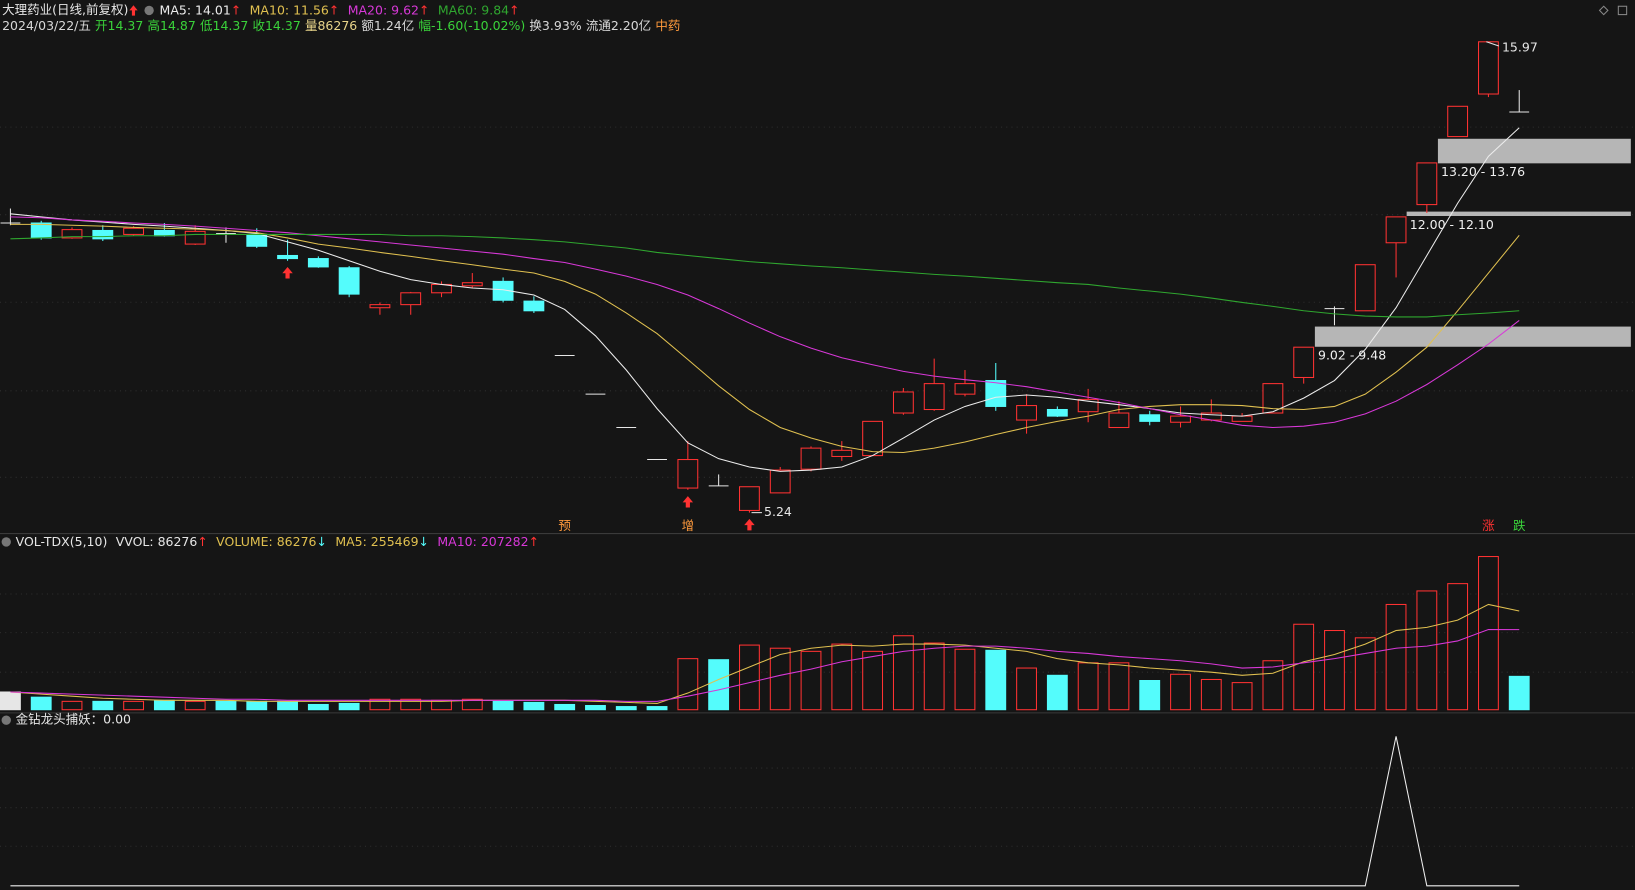 The height and width of the screenshot is (890, 1635). What do you see at coordinates (383, 9) in the screenshot?
I see `legend-label: MA20: 9.62` at bounding box center [383, 9].